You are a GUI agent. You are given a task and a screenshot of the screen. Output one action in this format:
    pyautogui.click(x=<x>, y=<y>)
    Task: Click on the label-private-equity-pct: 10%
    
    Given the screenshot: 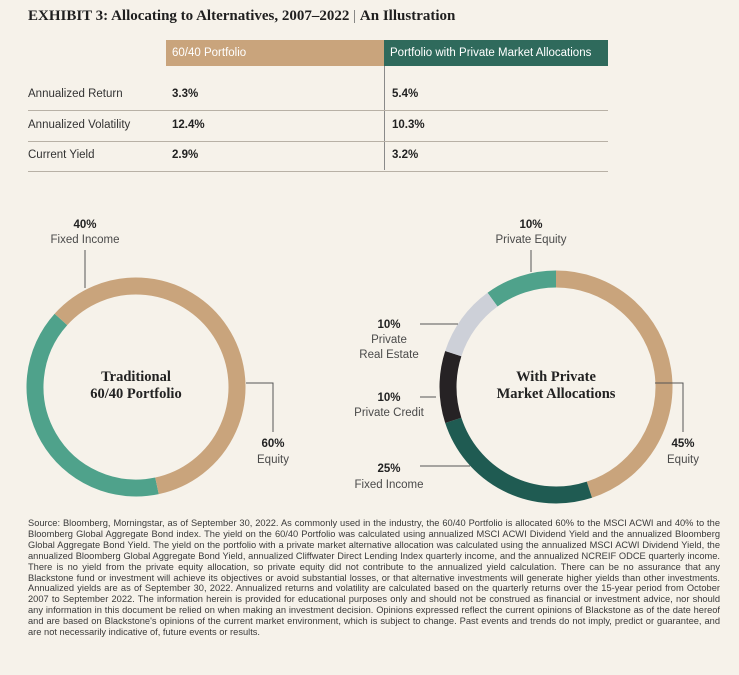 What is the action you would take?
    pyautogui.click(x=530, y=225)
    